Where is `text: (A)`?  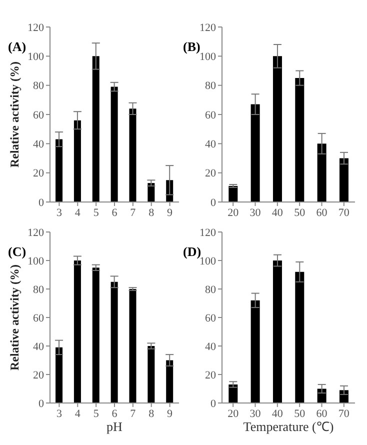
text: (A) is located at coordinates (17, 47).